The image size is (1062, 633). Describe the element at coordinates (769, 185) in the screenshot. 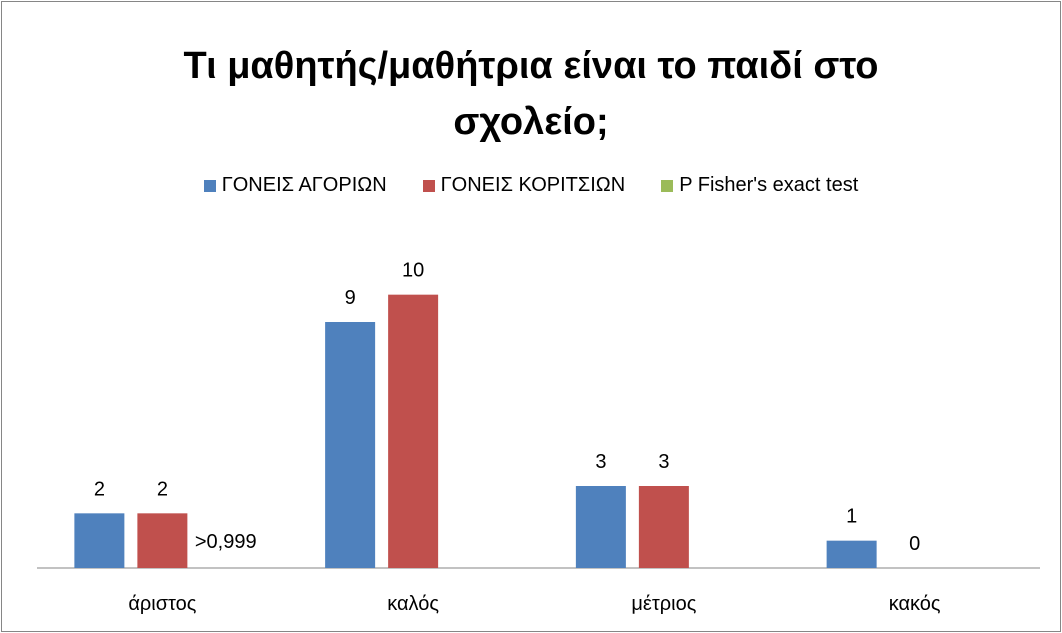

I see `legend-label: P Fisher's exact test` at that location.